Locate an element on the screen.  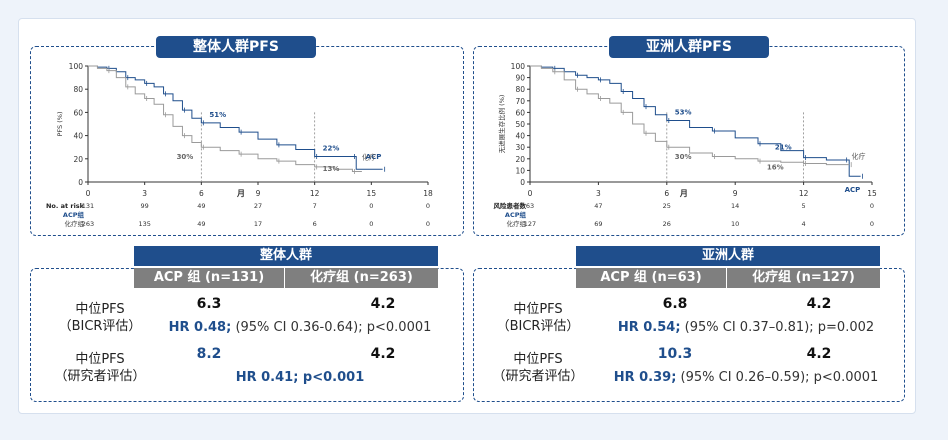
risk-value: 99 is located at coordinates (145, 206).